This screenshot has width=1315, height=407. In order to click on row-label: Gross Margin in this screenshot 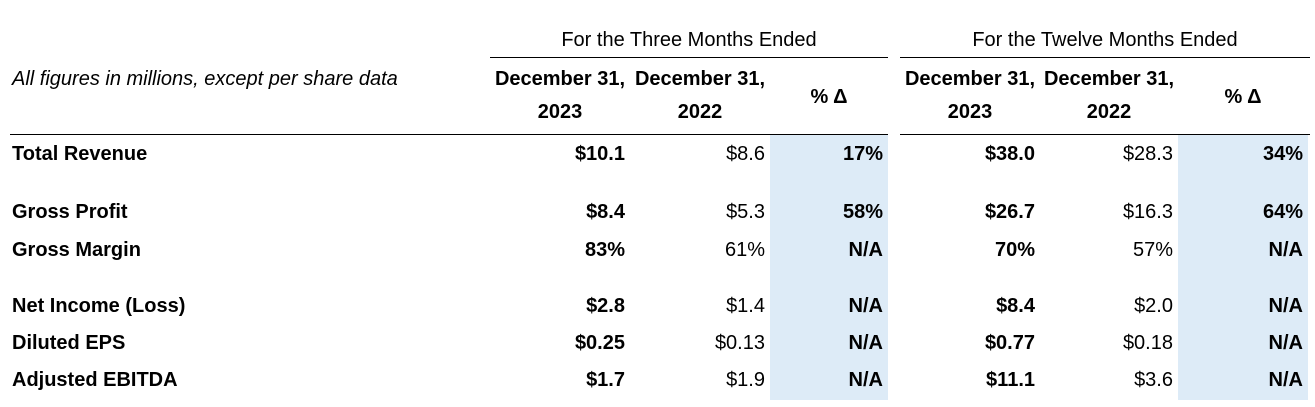, I will do `click(76, 250)`.